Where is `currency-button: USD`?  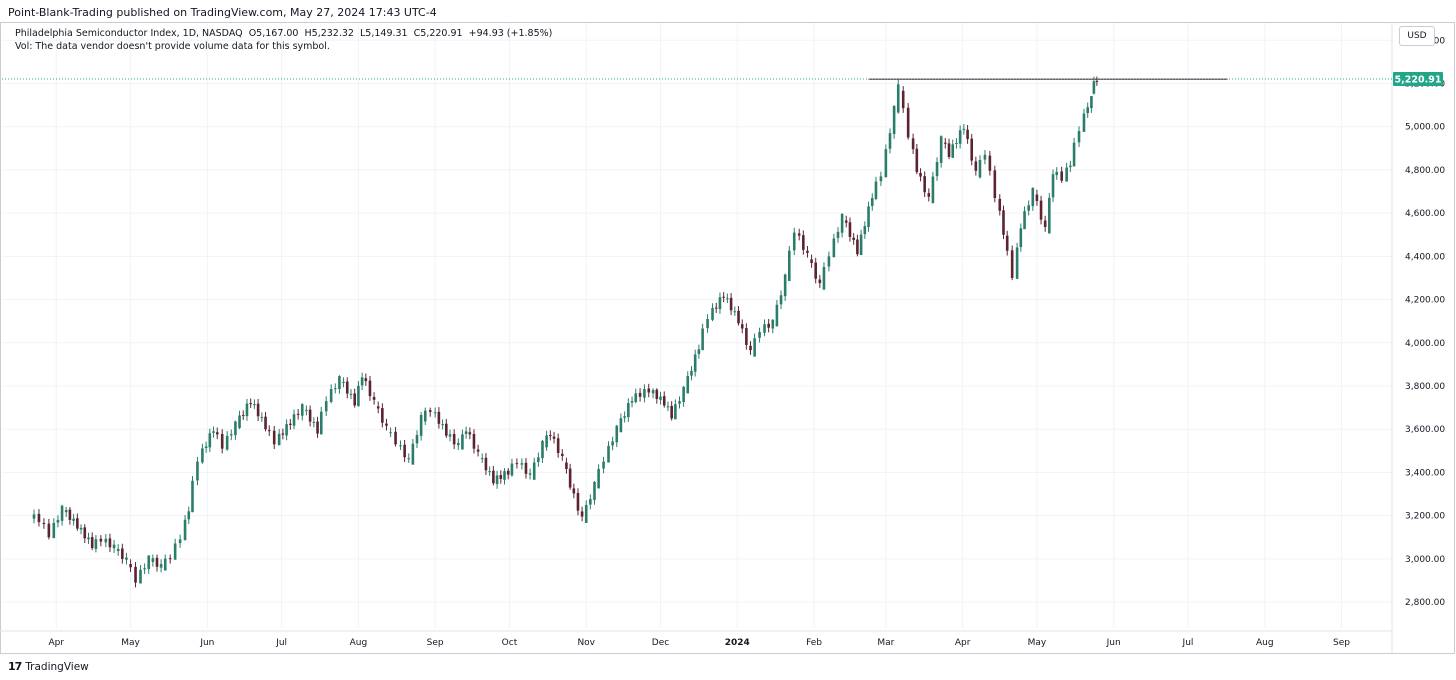 currency-button: USD is located at coordinates (1417, 36).